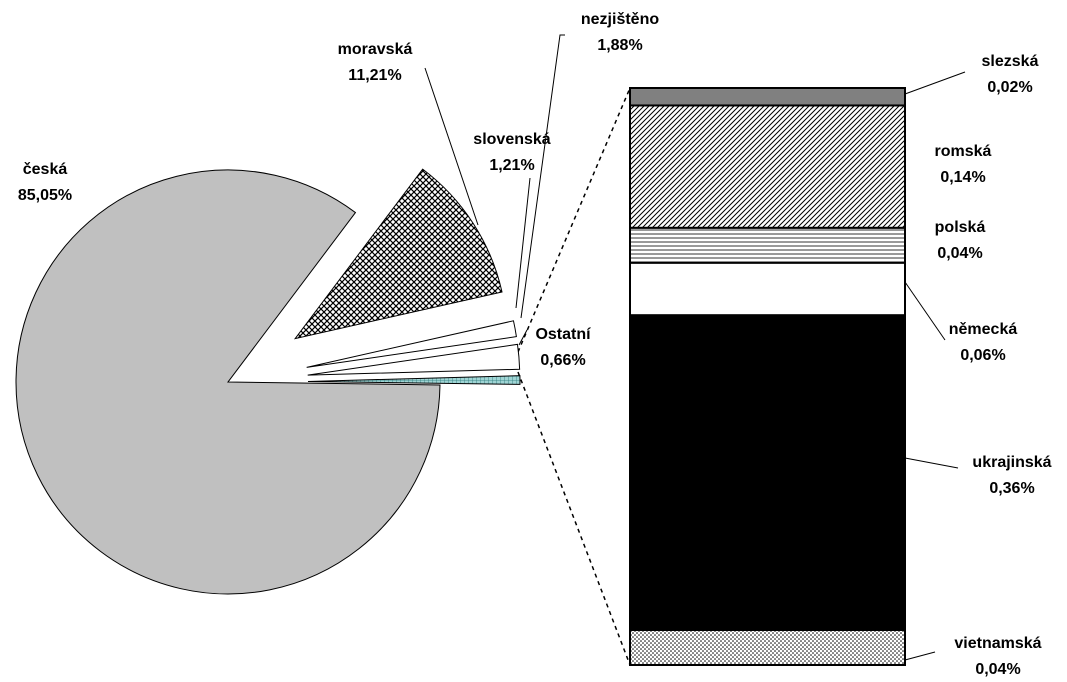 The image size is (1067, 682). Describe the element at coordinates (511, 139) in the screenshot. I see `category-label: slovenská` at that location.